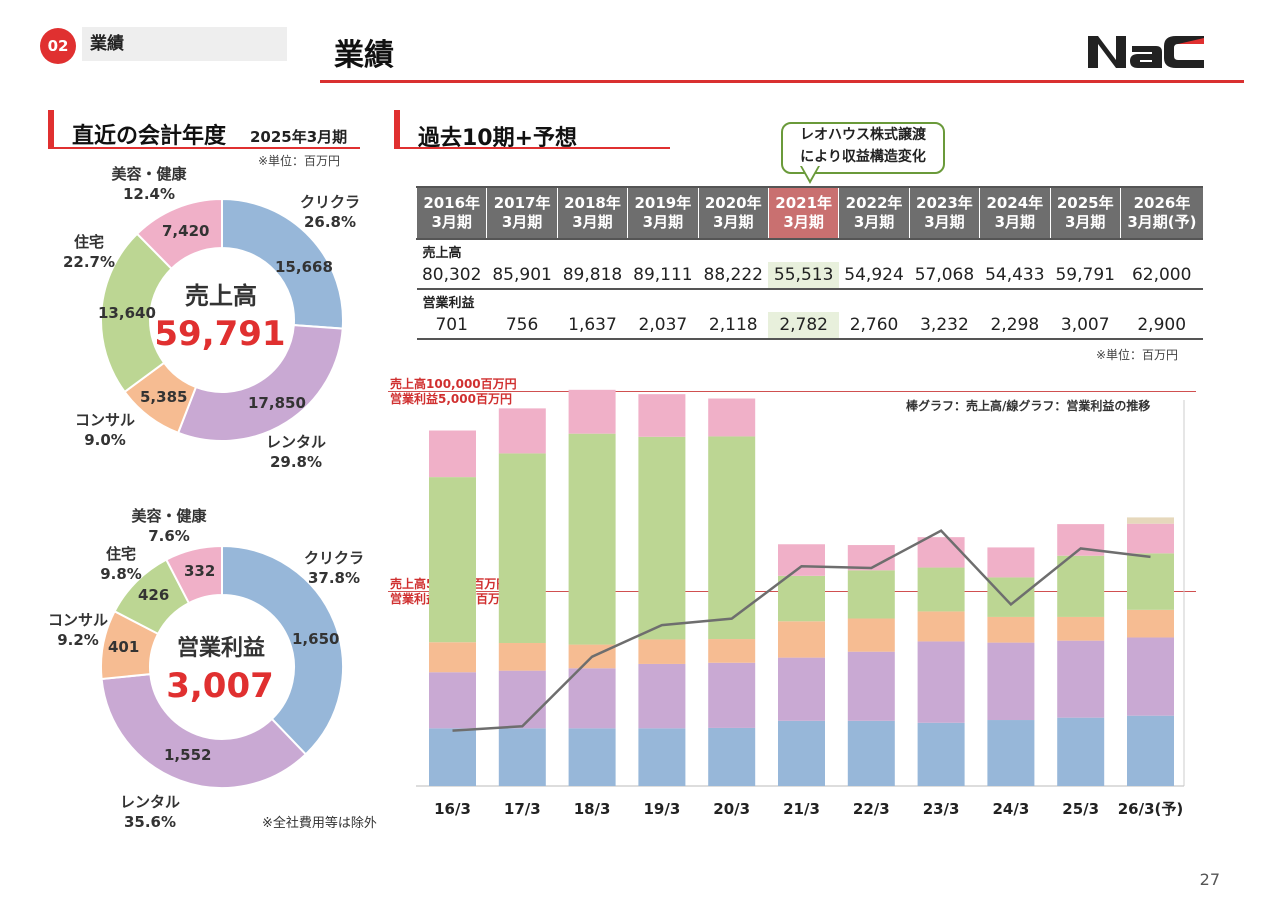  Describe the element at coordinates (733, 213) in the screenshot. I see `year-header: 2020年 3月期` at that location.